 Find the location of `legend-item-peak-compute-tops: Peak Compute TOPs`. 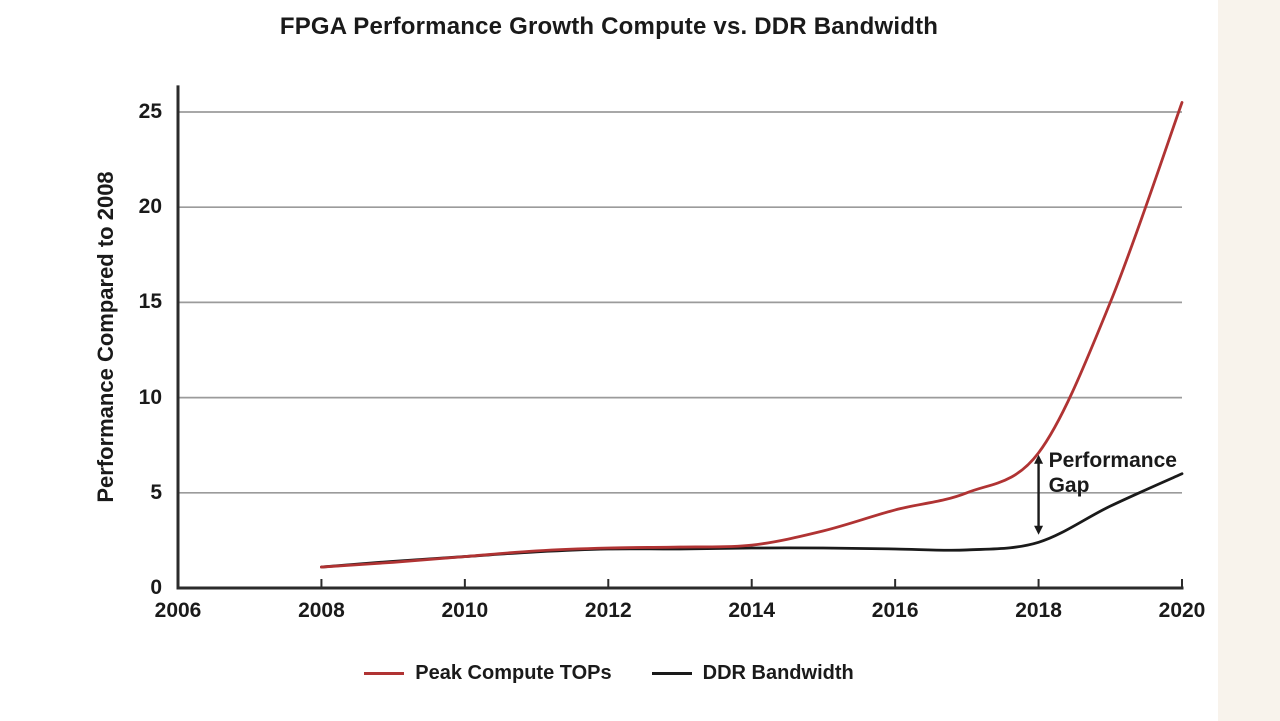

legend-item-peak-compute-tops: Peak Compute TOPs is located at coordinates (488, 673).